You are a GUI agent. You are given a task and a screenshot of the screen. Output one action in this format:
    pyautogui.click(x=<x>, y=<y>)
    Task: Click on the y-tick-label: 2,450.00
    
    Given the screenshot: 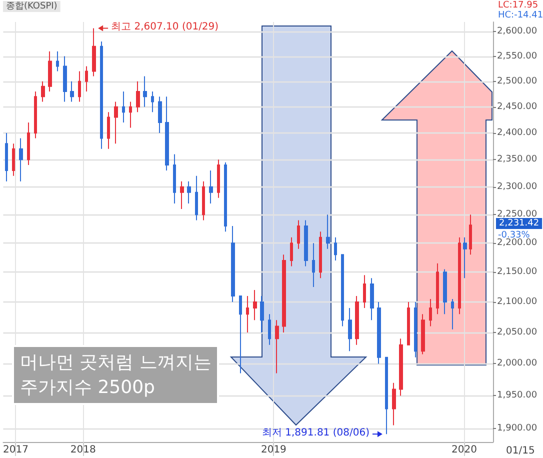 What is the action you would take?
    pyautogui.click(x=517, y=107)
    